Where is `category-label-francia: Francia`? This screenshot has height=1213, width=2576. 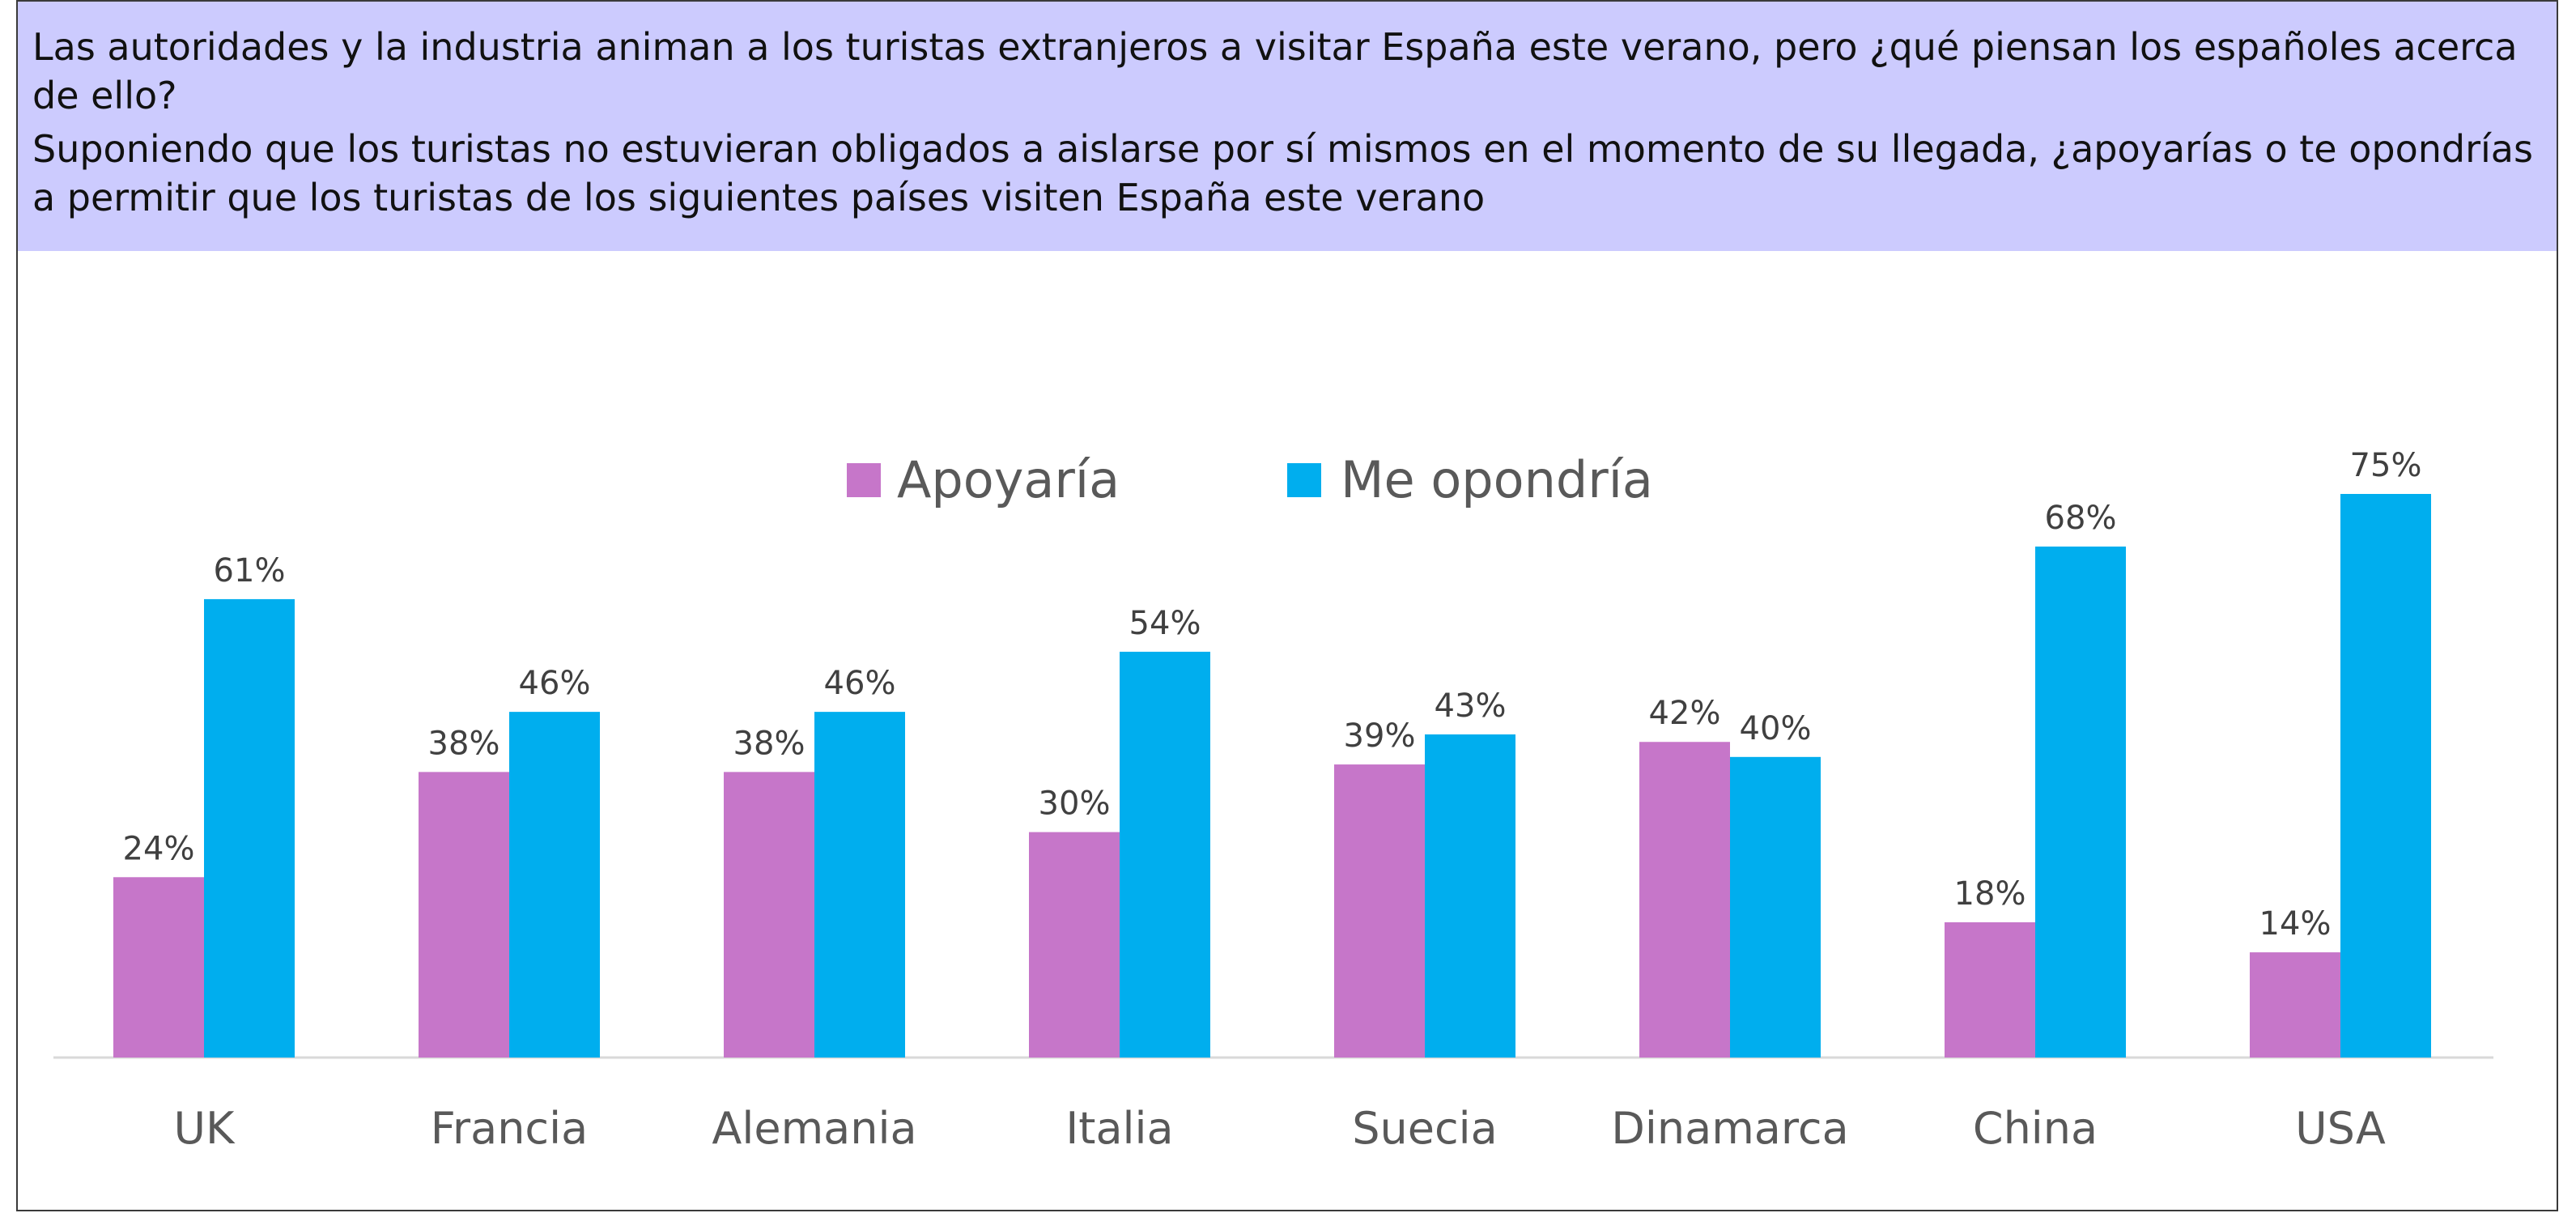 category-label-francia: Francia is located at coordinates (510, 1128).